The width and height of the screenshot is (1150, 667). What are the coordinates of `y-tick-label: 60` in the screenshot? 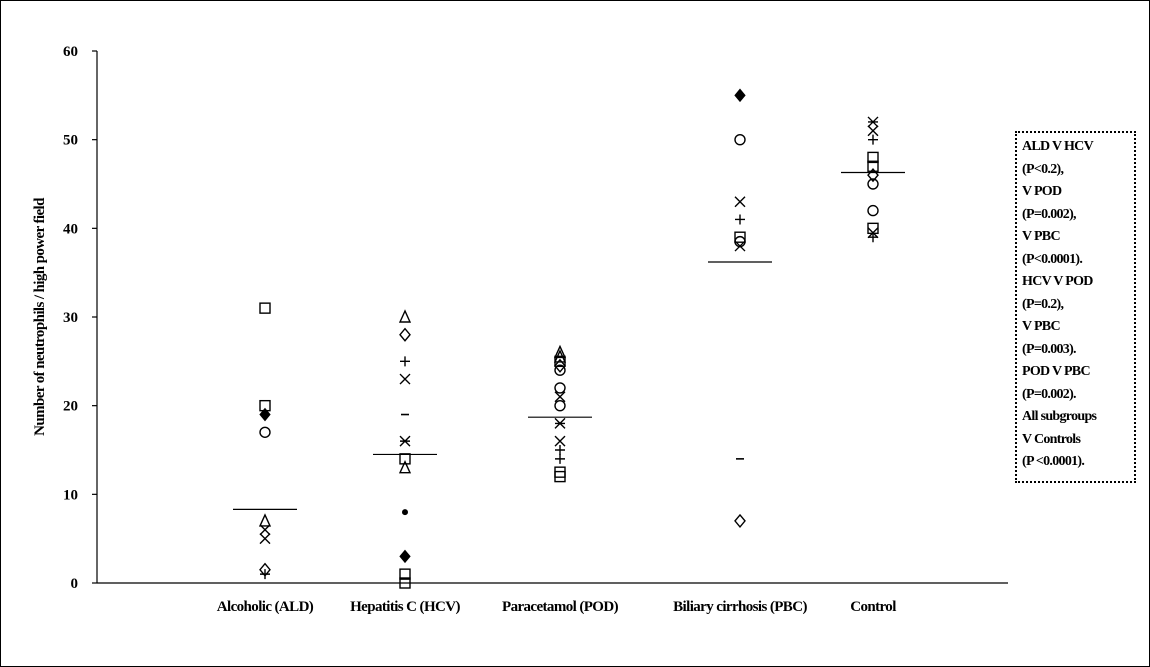 It's located at (70, 52).